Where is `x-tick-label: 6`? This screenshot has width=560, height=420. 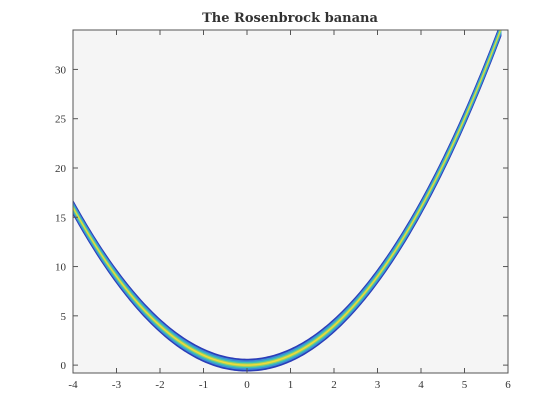
x-tick-label: 6 is located at coordinates (508, 385).